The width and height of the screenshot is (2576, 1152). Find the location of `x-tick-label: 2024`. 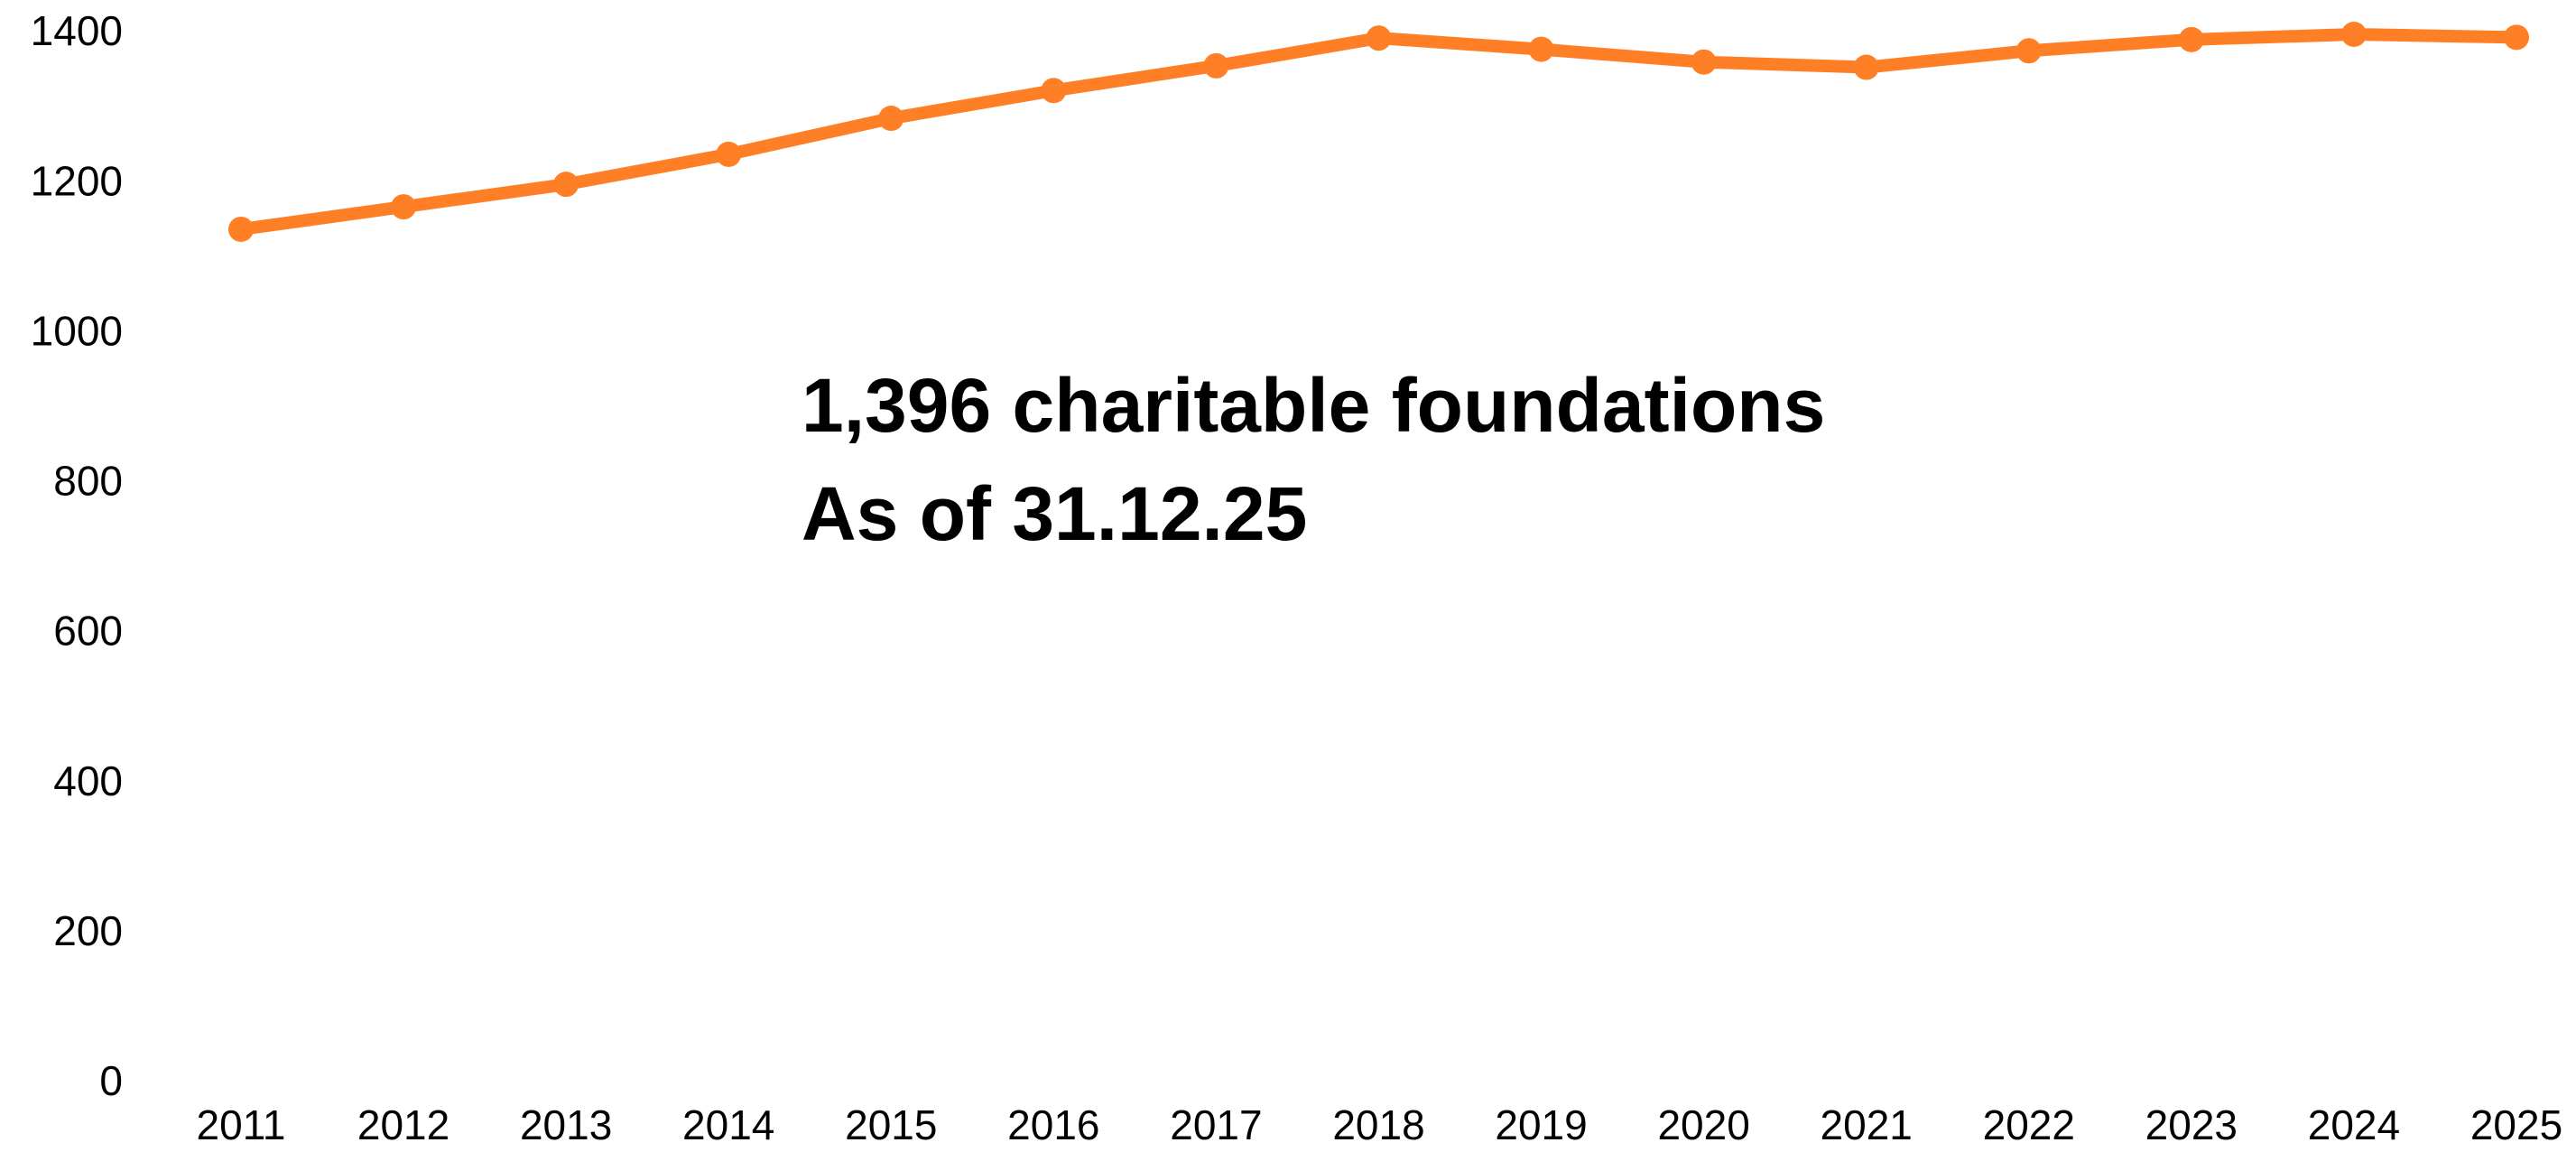

x-tick-label: 2024 is located at coordinates (2354, 1124).